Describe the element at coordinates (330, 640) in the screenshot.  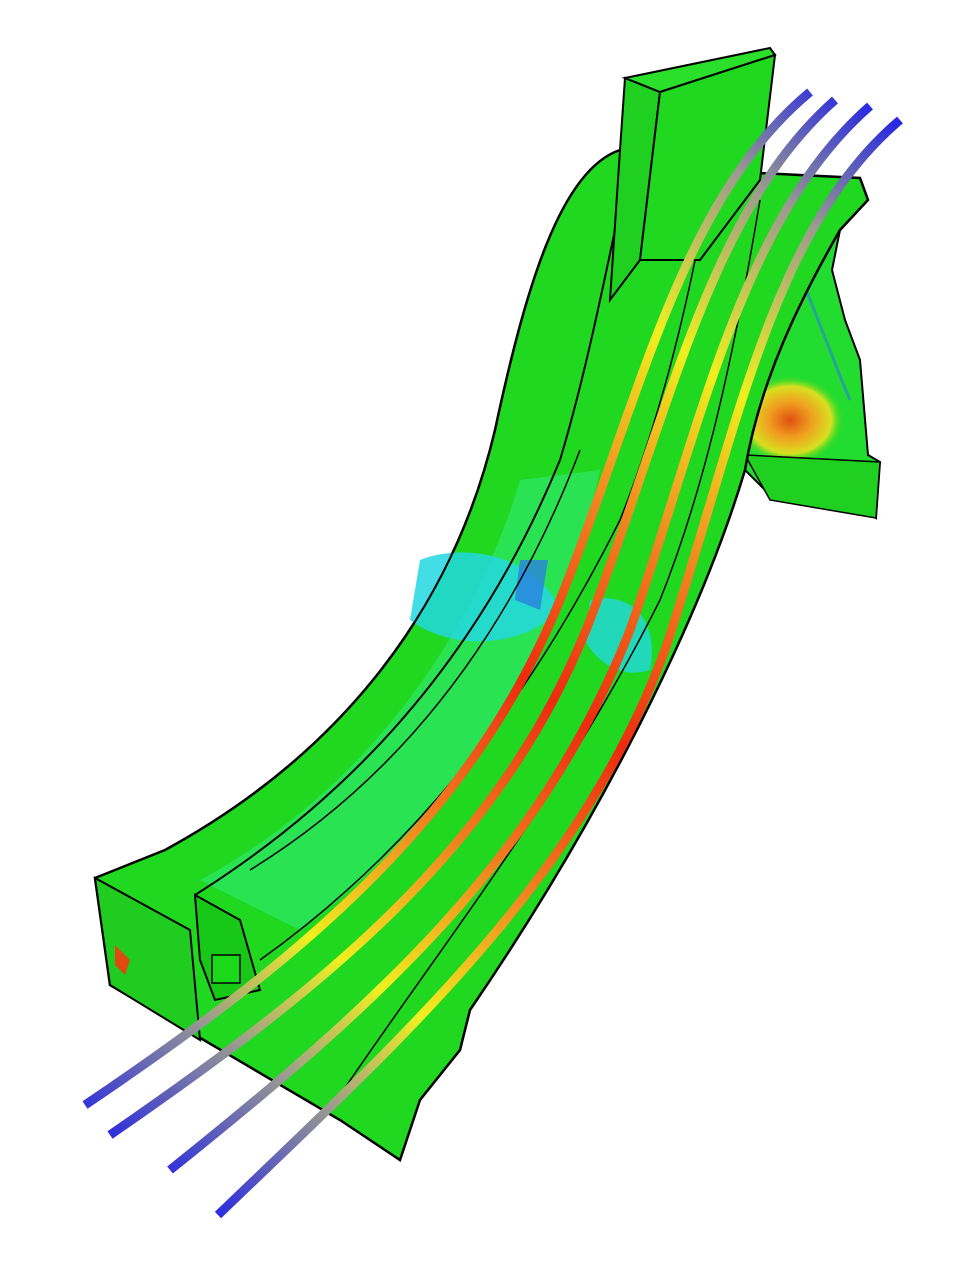
I see `left-wall-edge` at that location.